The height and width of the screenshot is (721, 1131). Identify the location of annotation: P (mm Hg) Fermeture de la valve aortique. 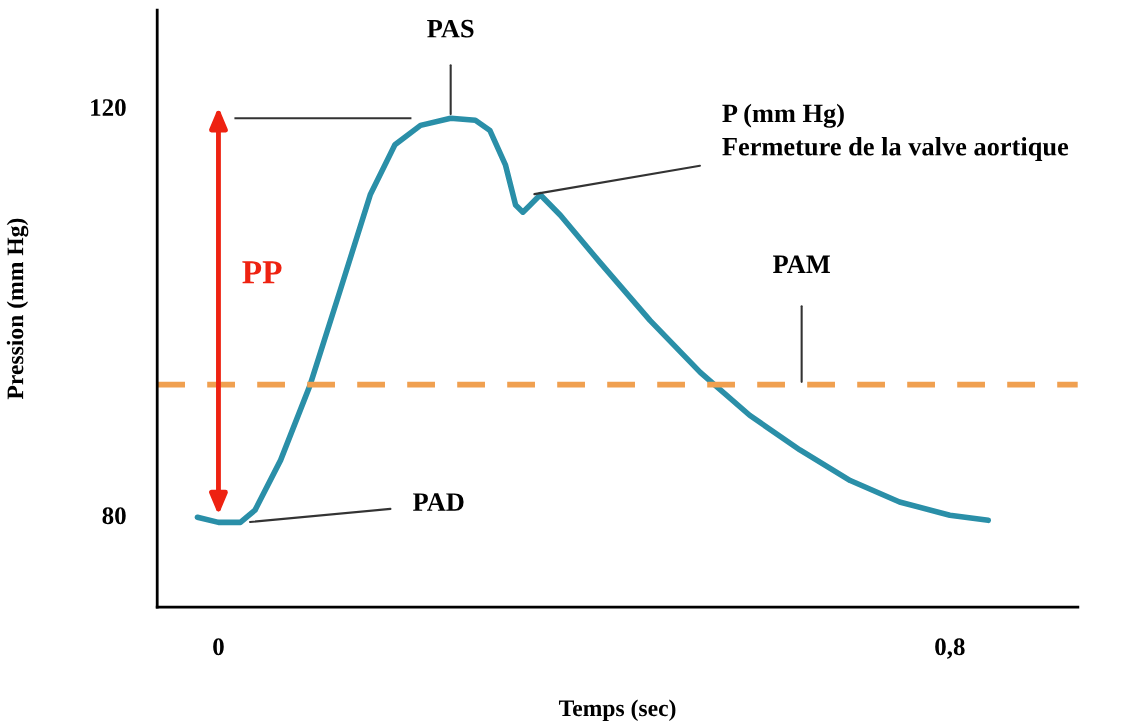
(895, 132).